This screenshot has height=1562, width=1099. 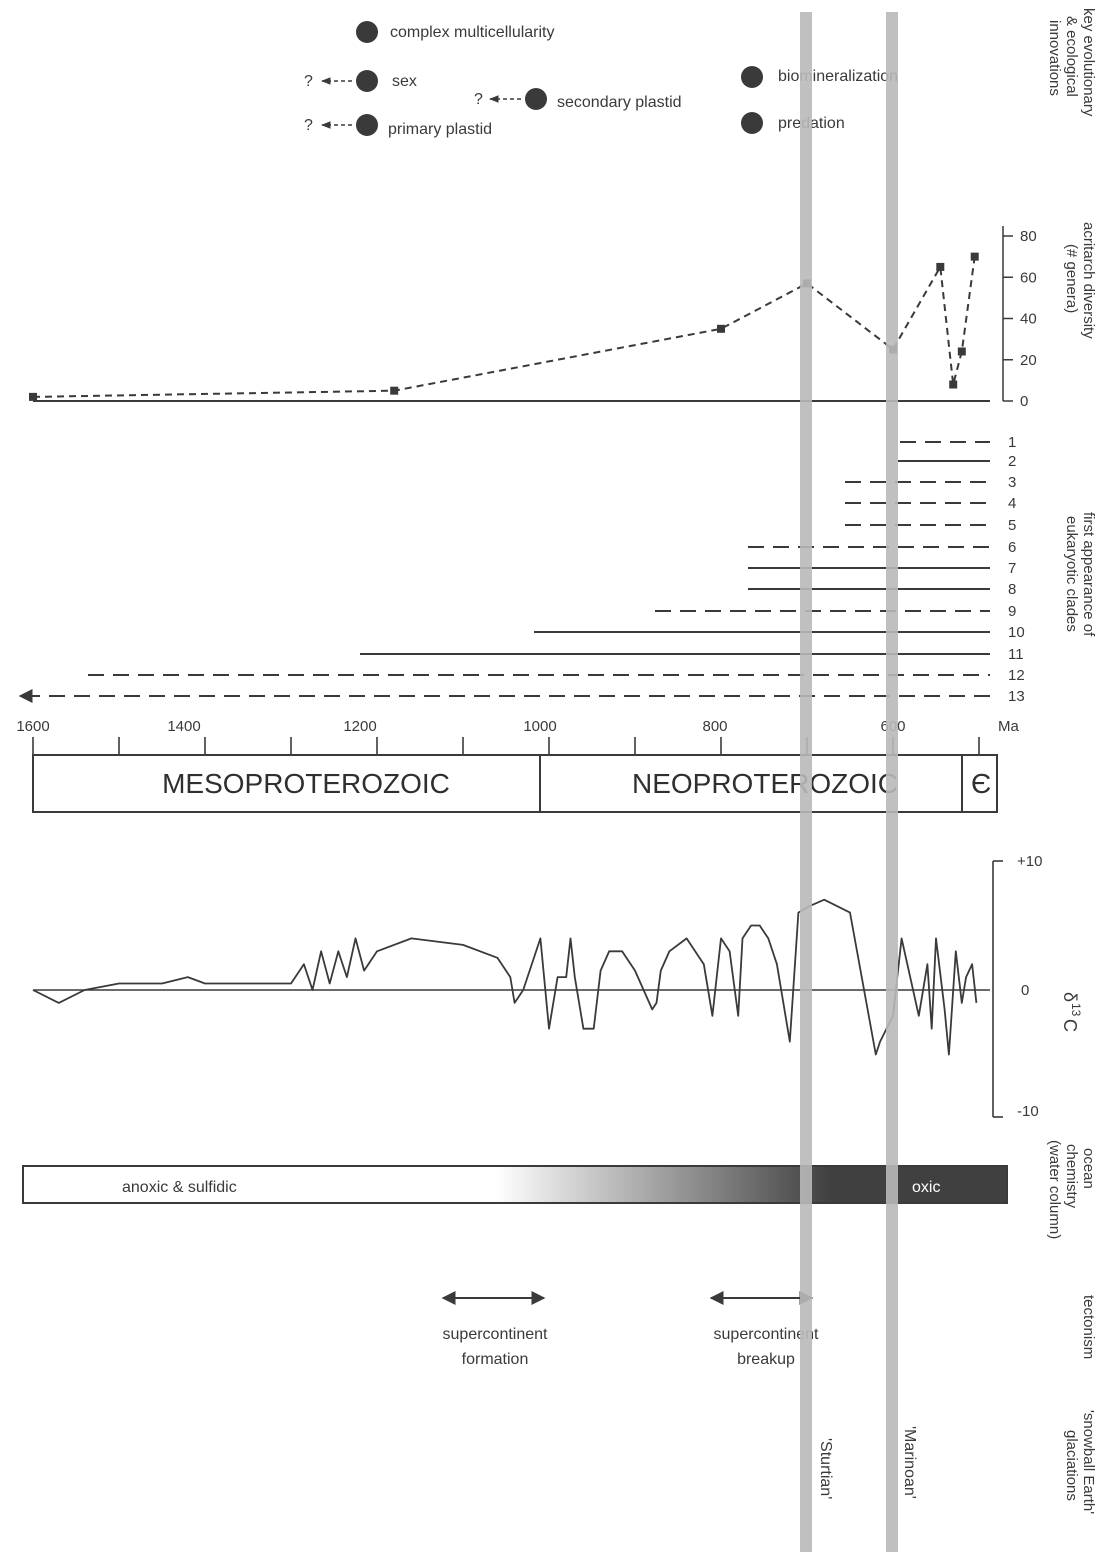 I want to click on tectonism-label: breakup, so click(x=766, y=1359).